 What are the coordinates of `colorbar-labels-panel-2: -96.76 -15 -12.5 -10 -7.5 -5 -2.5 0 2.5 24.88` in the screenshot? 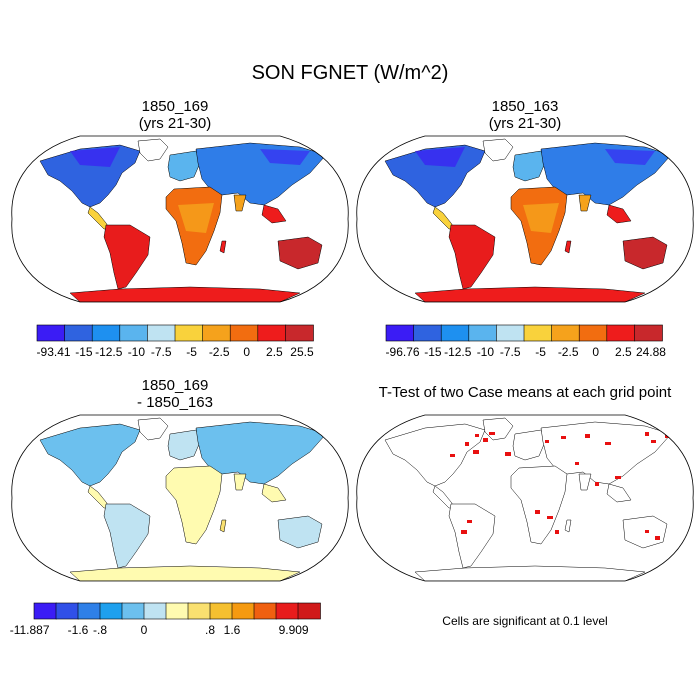 It's located at (526, 353).